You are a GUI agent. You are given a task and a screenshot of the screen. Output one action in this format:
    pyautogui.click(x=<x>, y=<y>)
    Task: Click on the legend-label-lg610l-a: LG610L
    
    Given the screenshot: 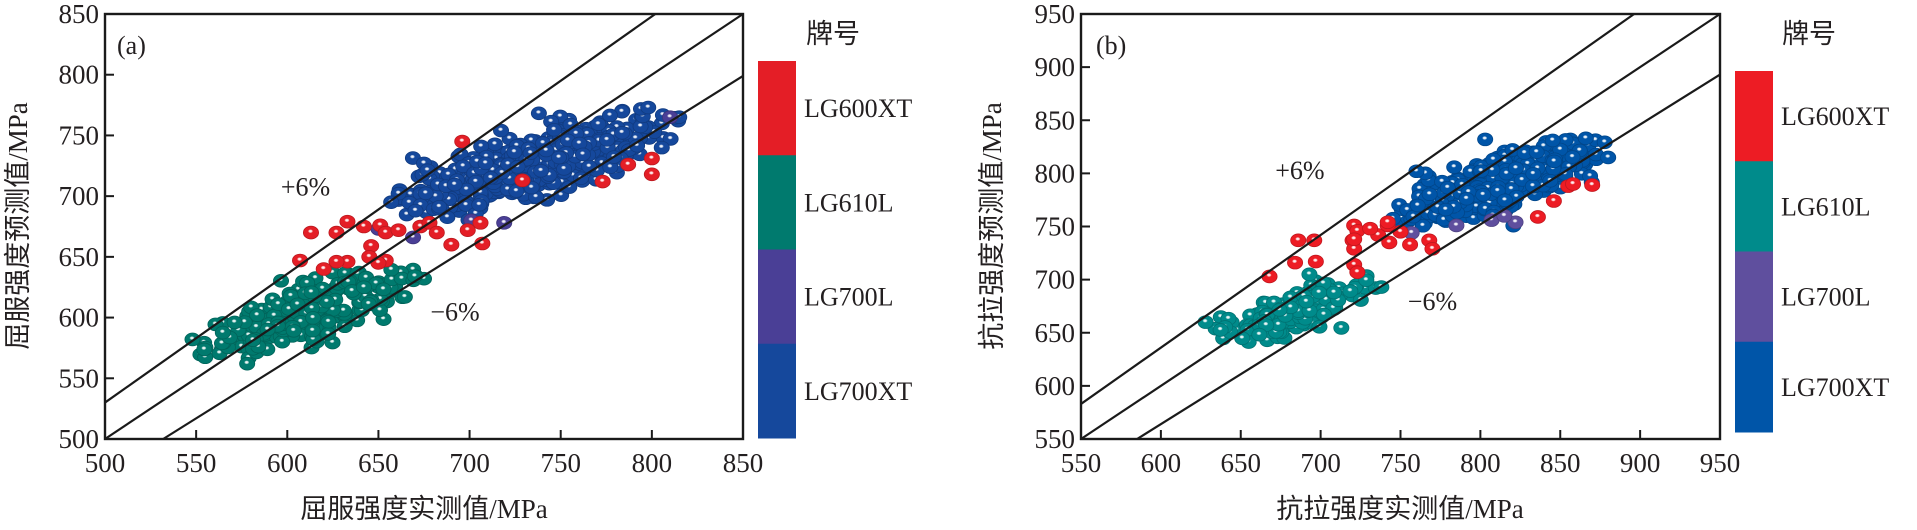 What is the action you would take?
    pyautogui.click(x=849, y=202)
    